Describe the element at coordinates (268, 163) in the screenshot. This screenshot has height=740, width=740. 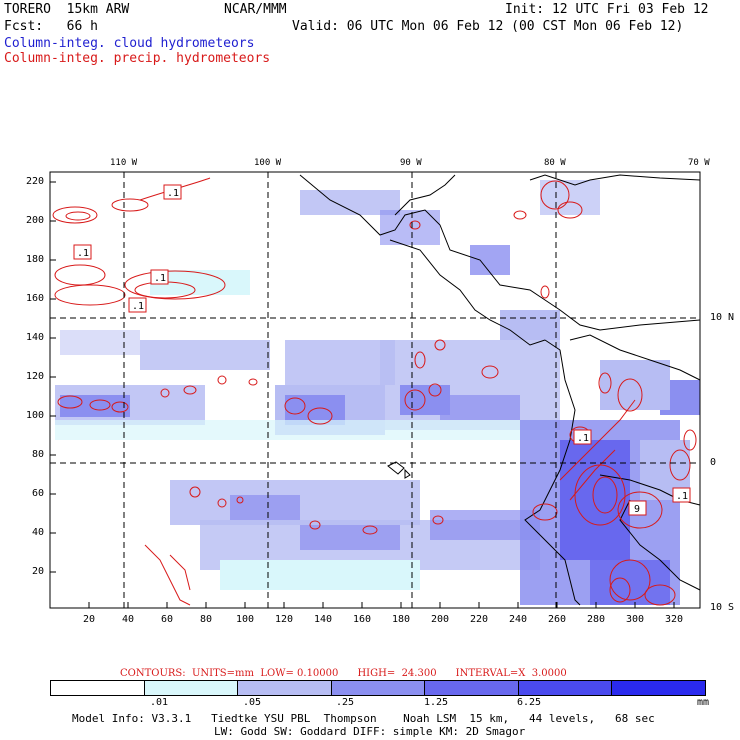
I see `lon-label: 100 W` at that location.